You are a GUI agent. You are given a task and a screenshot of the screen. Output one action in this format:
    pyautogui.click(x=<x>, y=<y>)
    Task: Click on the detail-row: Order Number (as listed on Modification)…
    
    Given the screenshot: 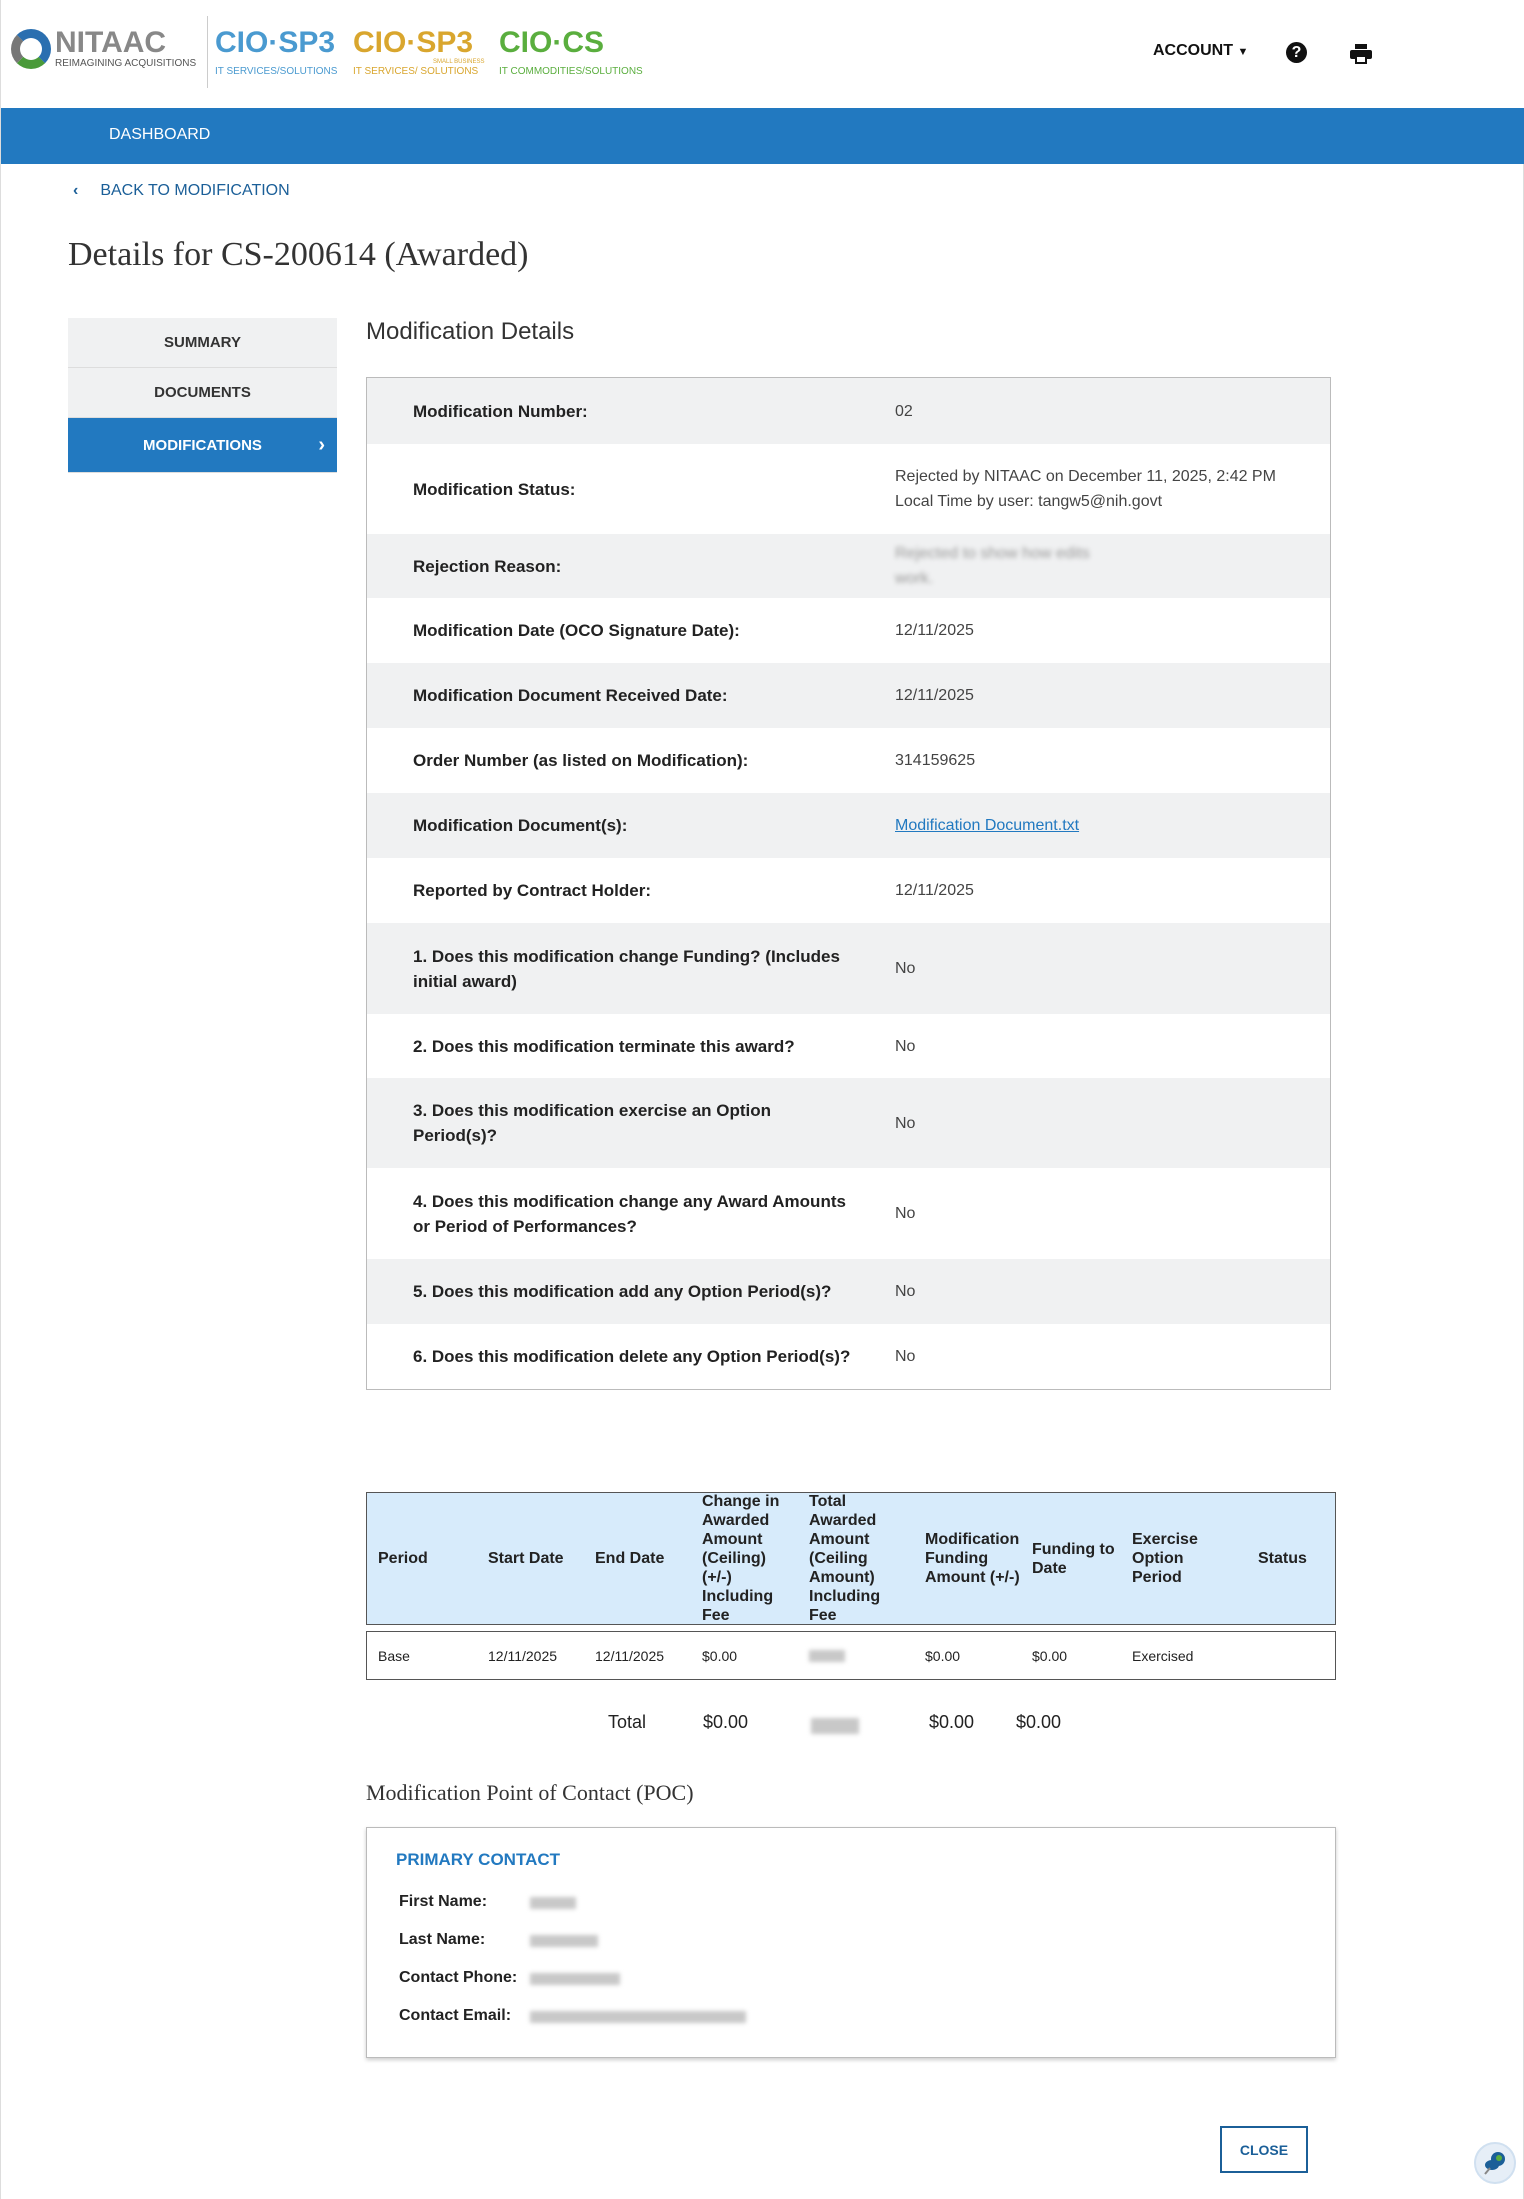 What is the action you would take?
    pyautogui.click(x=848, y=760)
    